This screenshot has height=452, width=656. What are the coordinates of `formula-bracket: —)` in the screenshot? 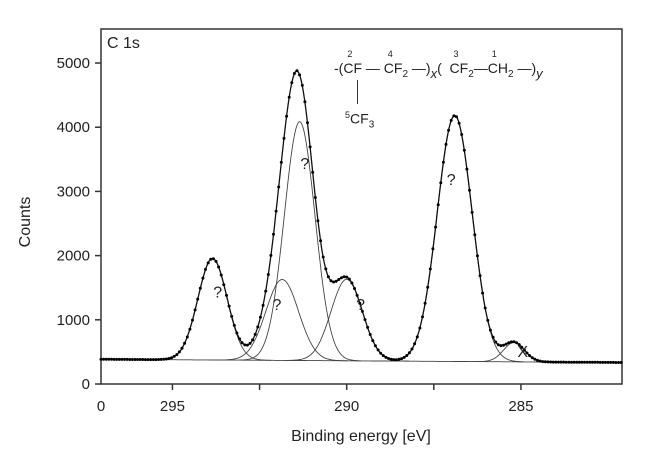 It's located at (525, 68).